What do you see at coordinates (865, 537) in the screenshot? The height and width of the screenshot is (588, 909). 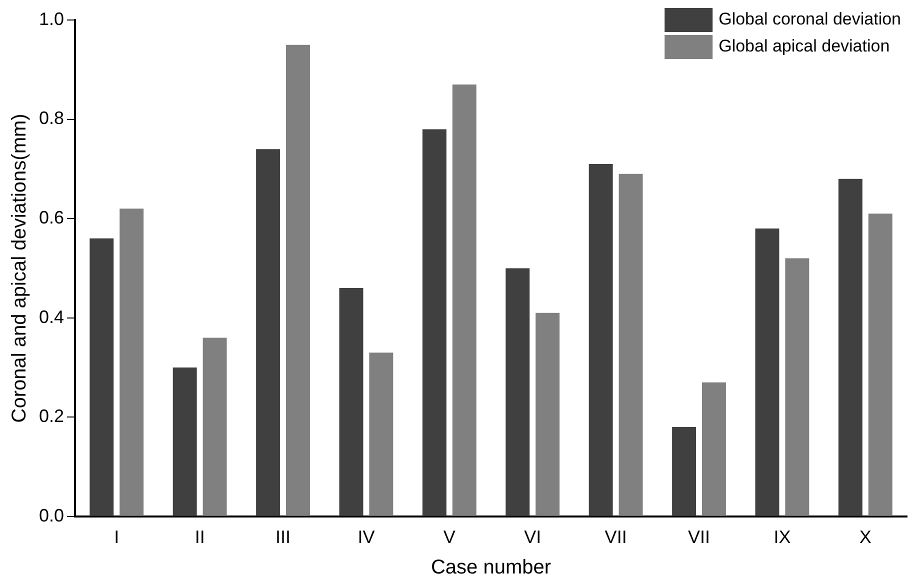 I see `x-tick-label: X` at bounding box center [865, 537].